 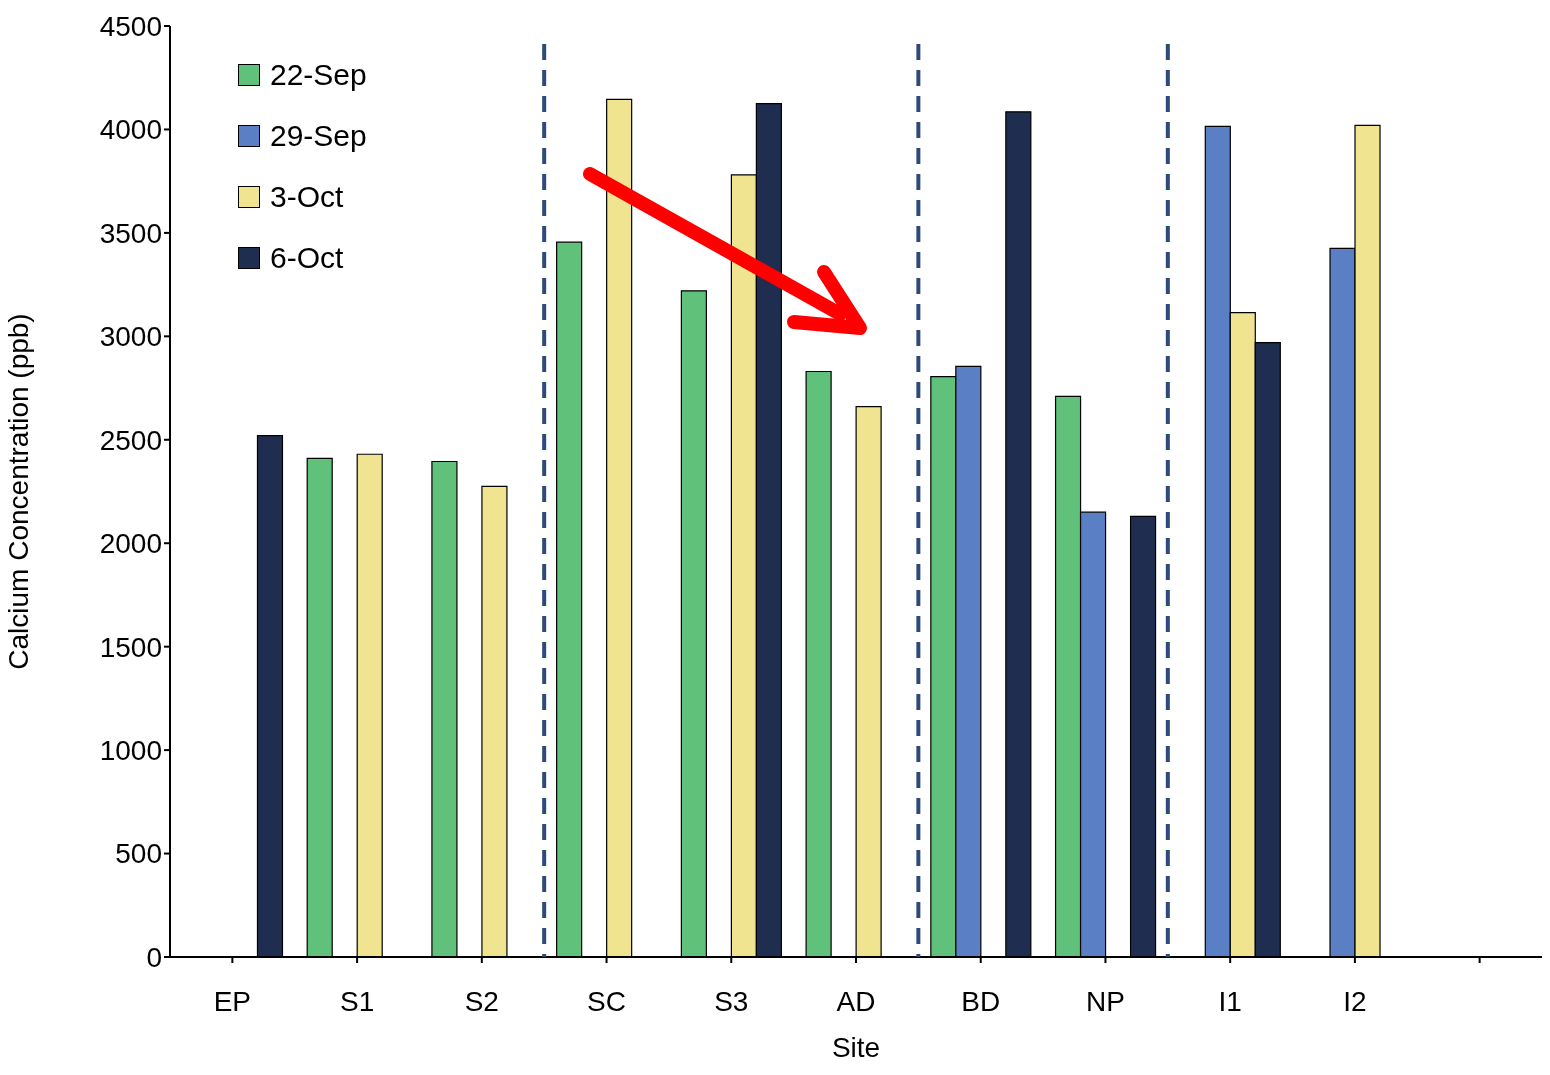 What do you see at coordinates (1355, 1001) in the screenshot?
I see `x-tick-label: I2` at bounding box center [1355, 1001].